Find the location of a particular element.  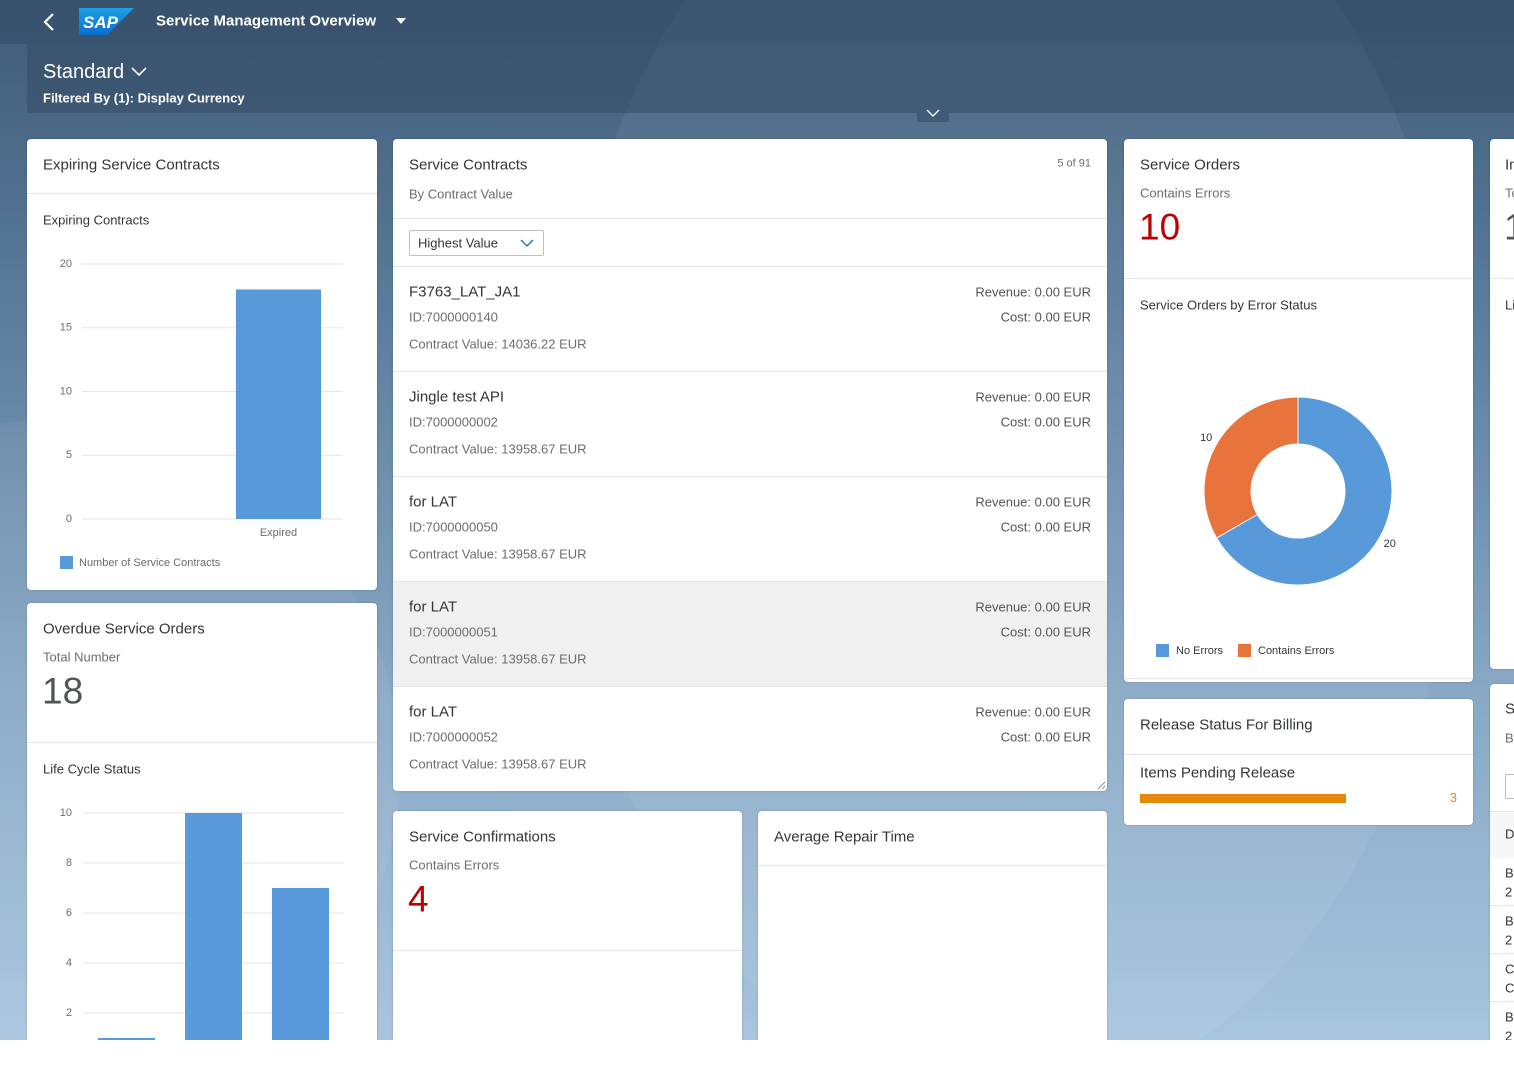

contract-value: Contract Value: 14036.22 EUR is located at coordinates (498, 344).